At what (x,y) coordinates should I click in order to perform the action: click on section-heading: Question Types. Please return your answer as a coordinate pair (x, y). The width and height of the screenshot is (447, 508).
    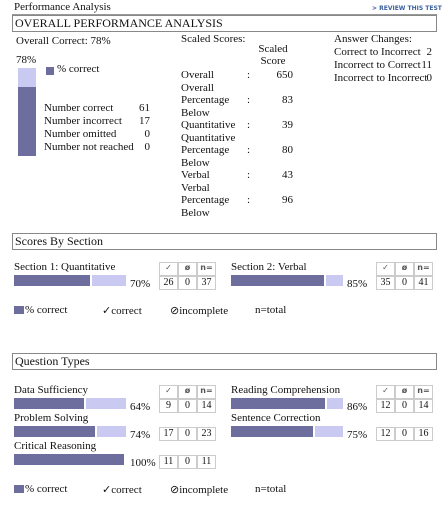
    Looking at the image, I should click on (224, 361).